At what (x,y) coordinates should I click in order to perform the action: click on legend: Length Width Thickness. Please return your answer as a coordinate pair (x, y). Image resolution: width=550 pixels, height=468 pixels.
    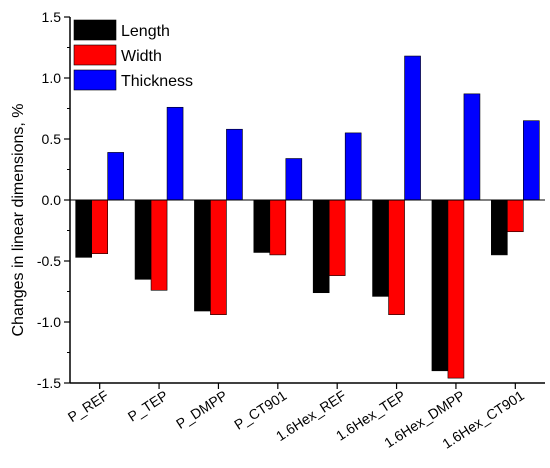
    Looking at the image, I should click on (133, 55).